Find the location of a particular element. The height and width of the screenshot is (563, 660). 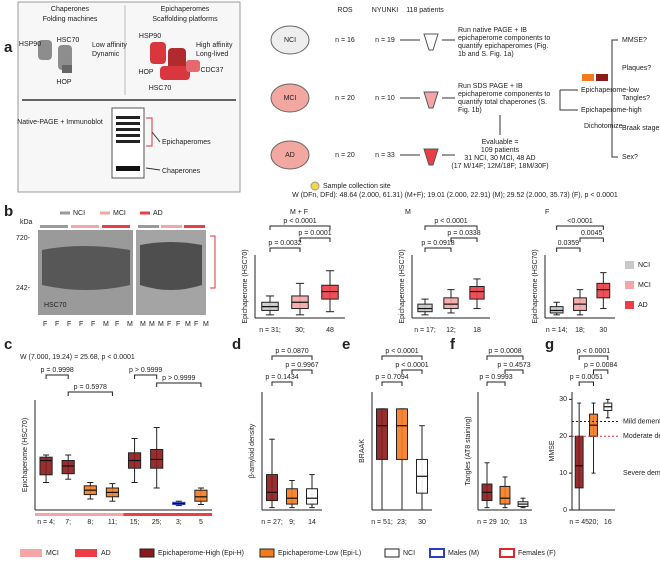

panel-label: a is located at coordinates (8, 47).